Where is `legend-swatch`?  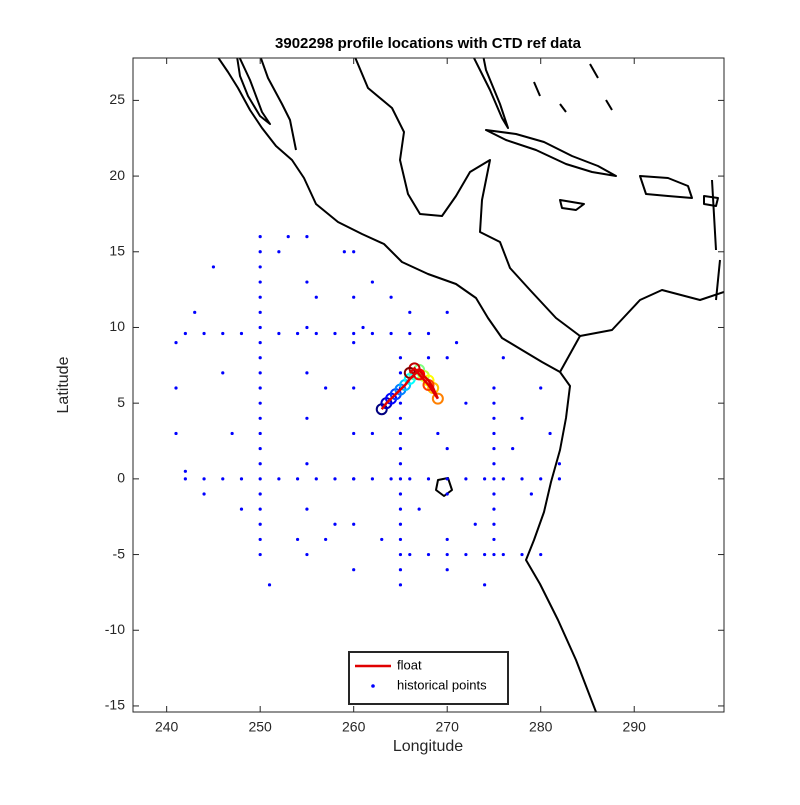
legend-swatch is located at coordinates (373, 686).